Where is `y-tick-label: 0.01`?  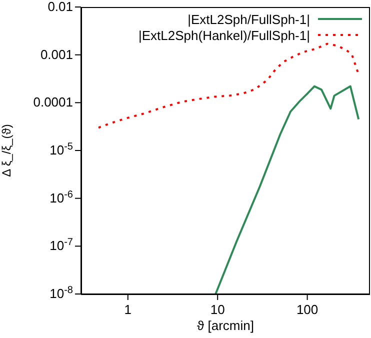
y-tick-label: 0.01 is located at coordinates (60, 7).